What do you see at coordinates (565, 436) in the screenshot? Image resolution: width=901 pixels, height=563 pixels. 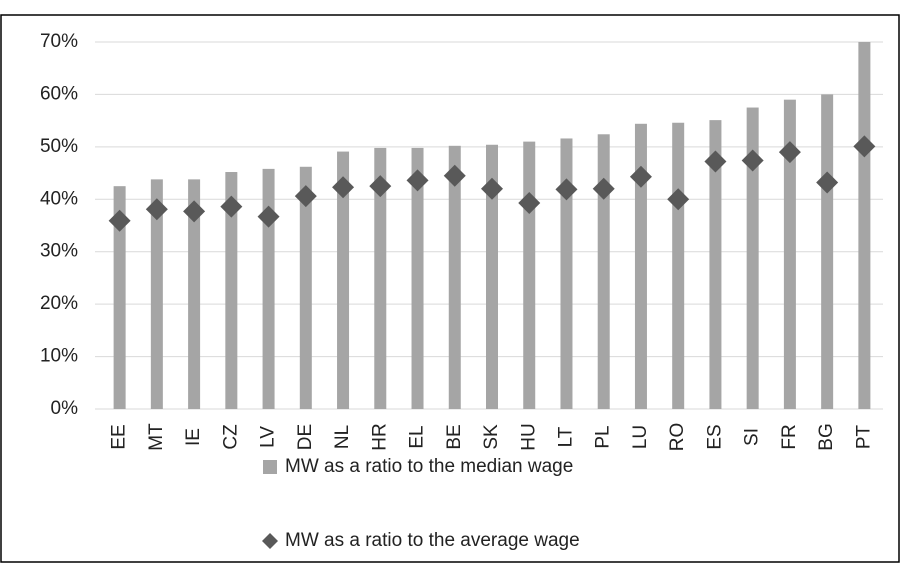 I see `x-tick-label: LT` at bounding box center [565, 436].